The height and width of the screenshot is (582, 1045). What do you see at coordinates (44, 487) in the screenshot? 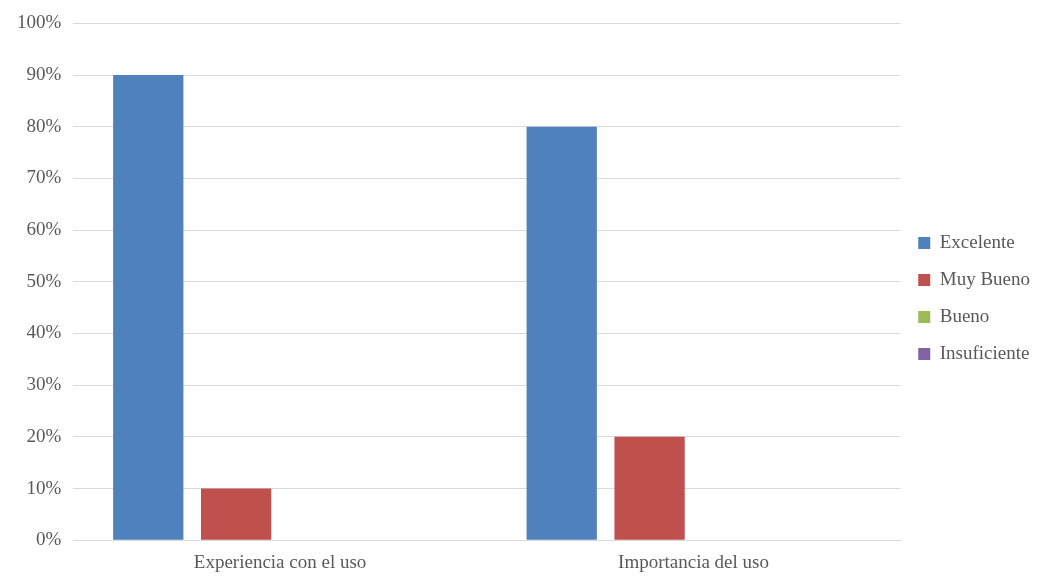
I see `y-tick-label: 10%` at bounding box center [44, 487].